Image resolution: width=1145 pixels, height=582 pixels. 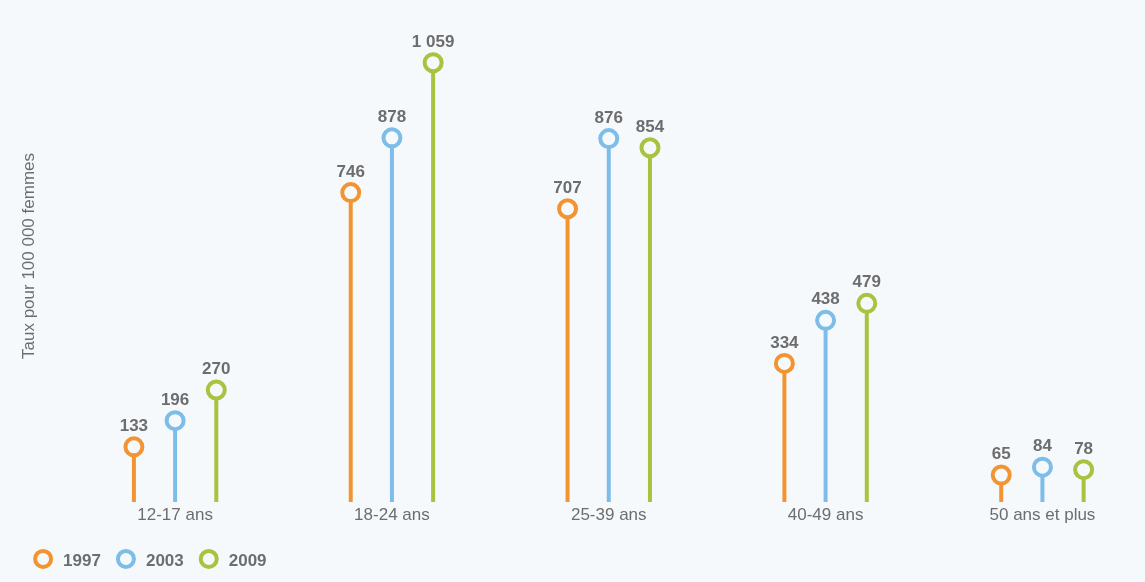 I want to click on data-label: 854, so click(x=650, y=126).